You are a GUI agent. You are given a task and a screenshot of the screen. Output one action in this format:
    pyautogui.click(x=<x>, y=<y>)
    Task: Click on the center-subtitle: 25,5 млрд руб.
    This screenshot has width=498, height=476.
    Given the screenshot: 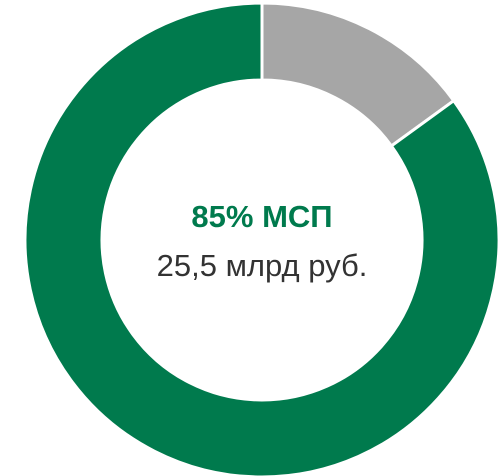 What is the action you would take?
    pyautogui.click(x=262, y=265)
    